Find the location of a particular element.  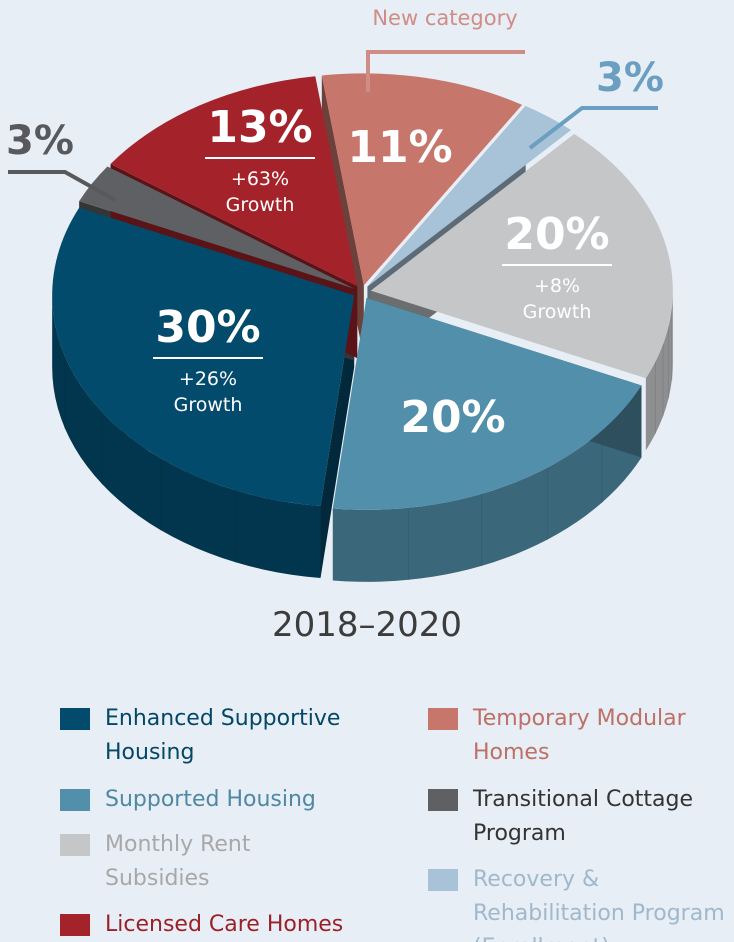

slice-note: +8% Growth is located at coordinates (557, 299).